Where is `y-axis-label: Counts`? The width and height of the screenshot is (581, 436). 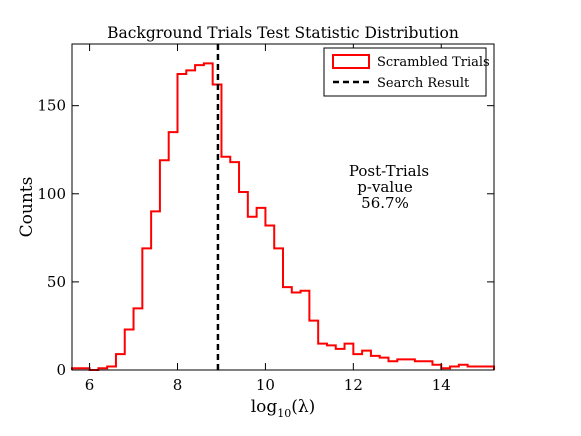 y-axis-label: Counts is located at coordinates (27, 207).